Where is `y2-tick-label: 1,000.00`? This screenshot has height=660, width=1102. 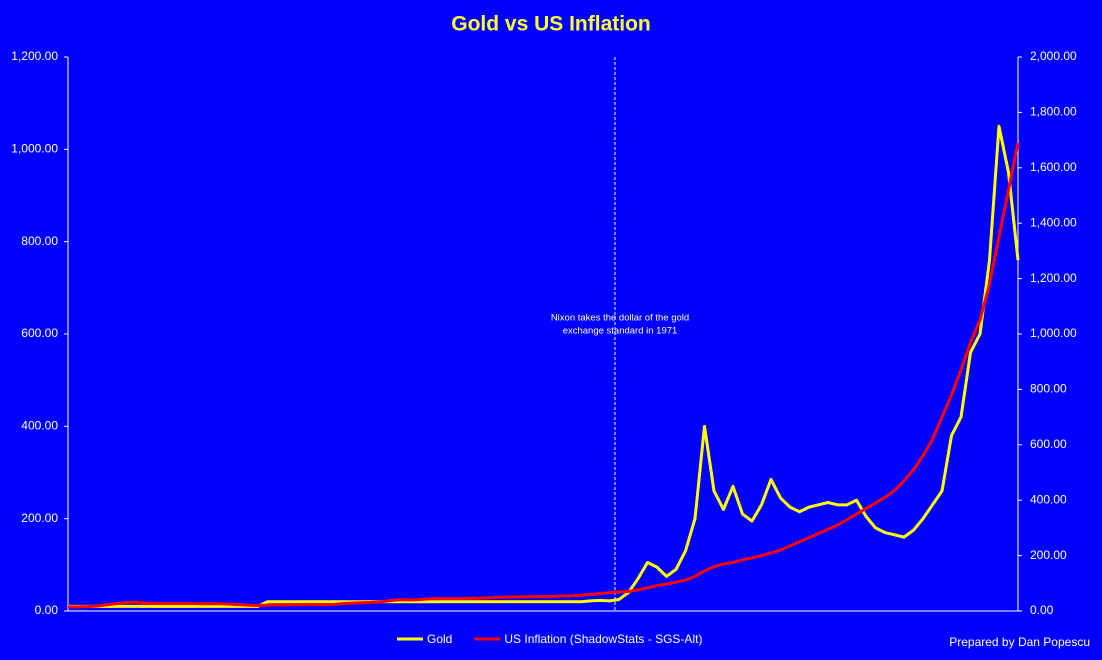 y2-tick-label: 1,000.00 is located at coordinates (1053, 333).